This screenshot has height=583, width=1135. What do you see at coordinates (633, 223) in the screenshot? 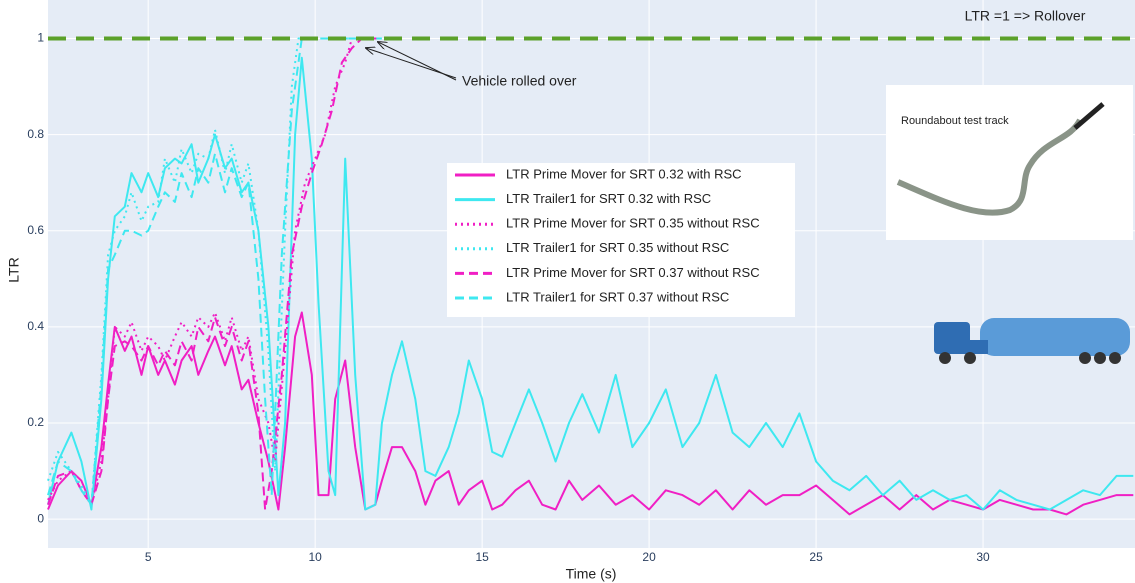
I see `legend-label: LTR Prime Mover for SRT 0.35 without RSC` at bounding box center [633, 223].